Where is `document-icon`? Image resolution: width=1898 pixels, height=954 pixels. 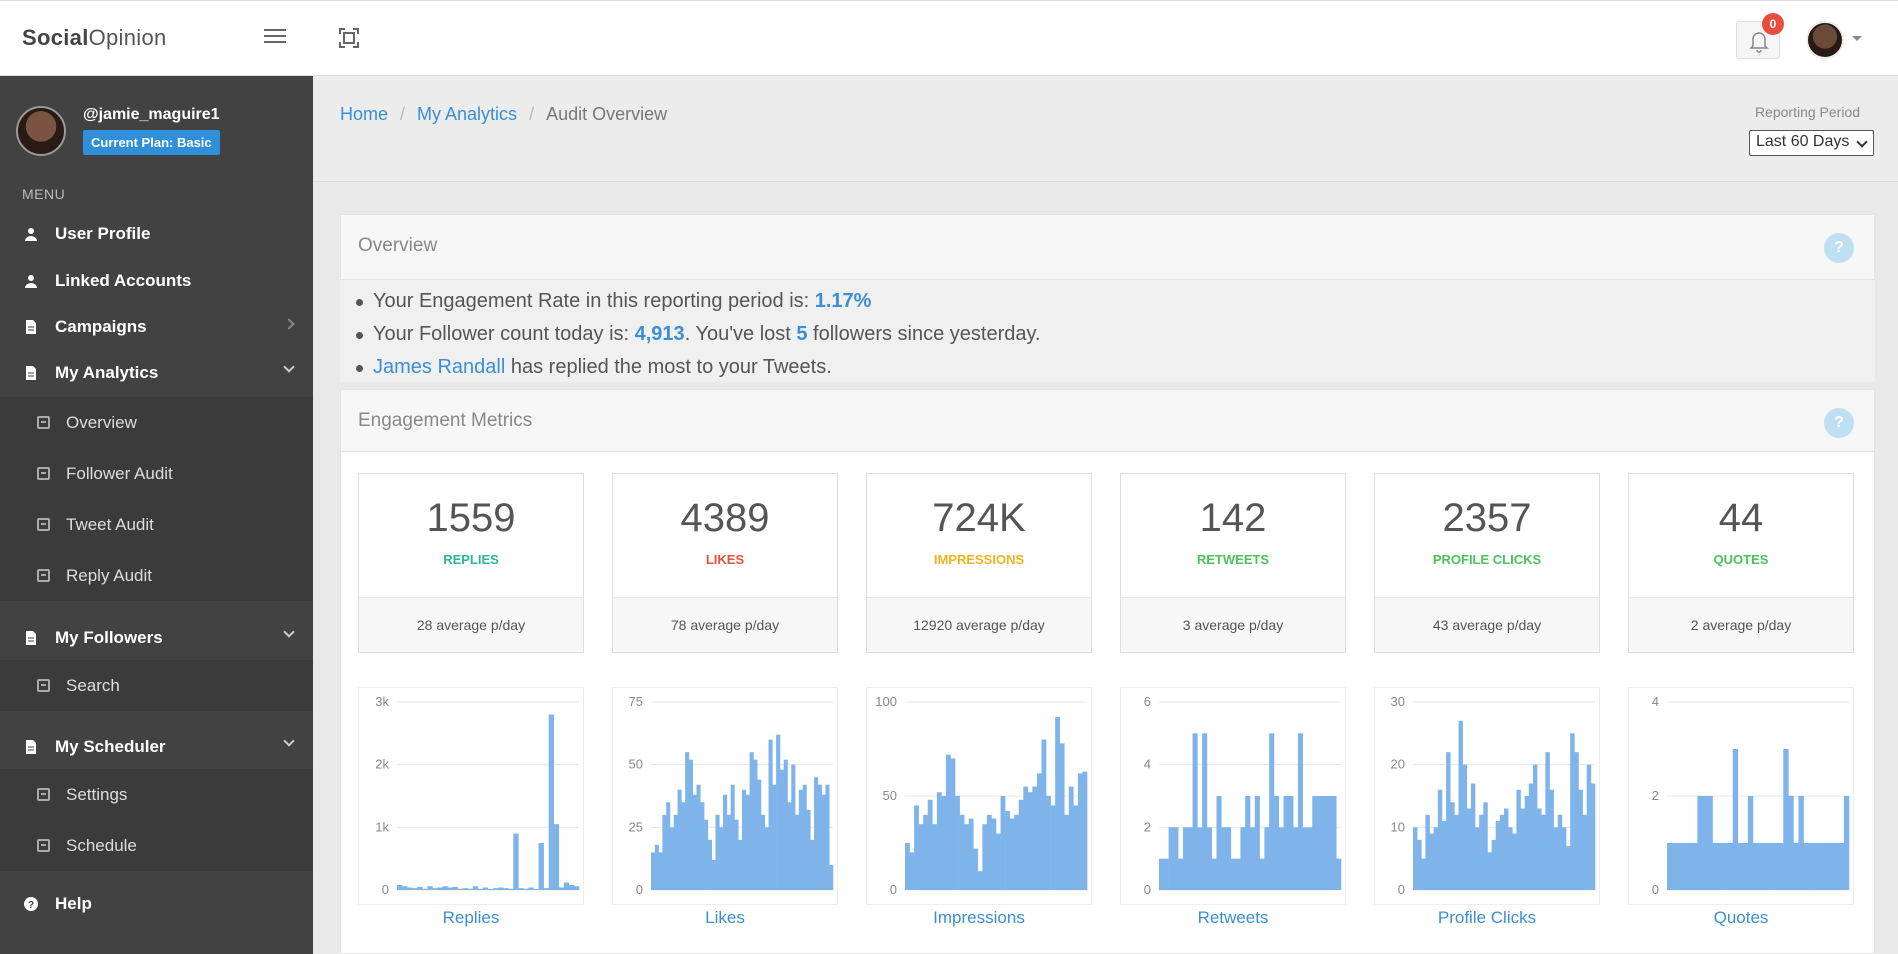 document-icon is located at coordinates (31, 373).